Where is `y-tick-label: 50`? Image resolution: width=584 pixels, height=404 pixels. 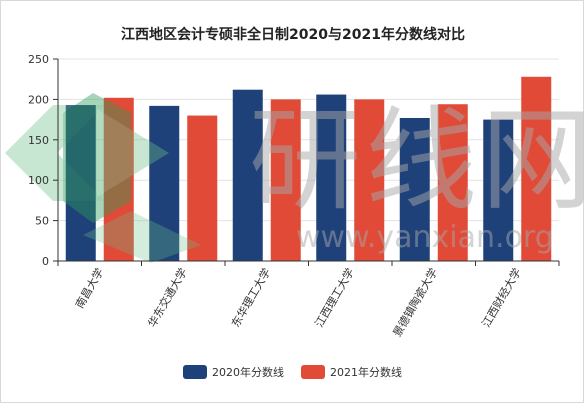 y-tick-label: 50 is located at coordinates (42, 221).